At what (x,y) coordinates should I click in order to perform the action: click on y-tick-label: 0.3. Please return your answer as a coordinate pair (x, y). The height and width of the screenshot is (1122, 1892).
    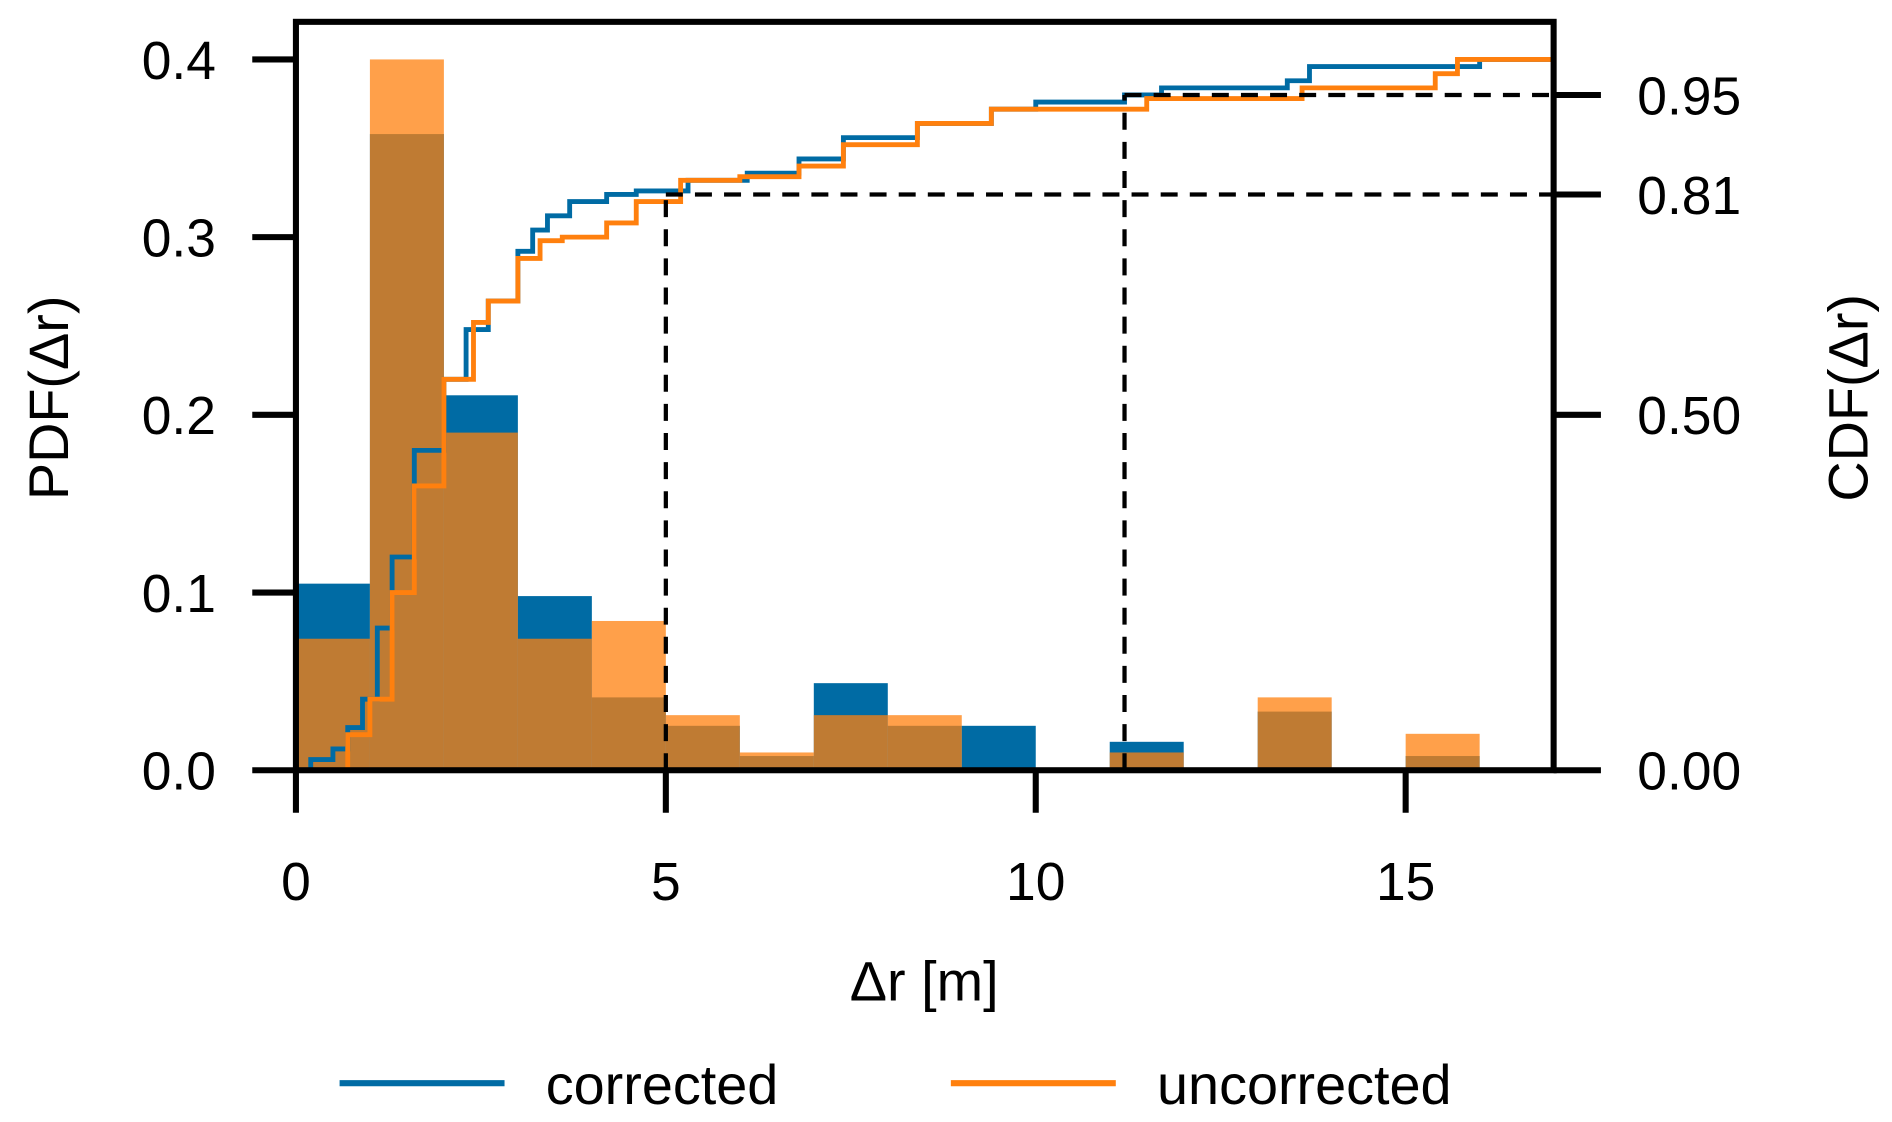
    Looking at the image, I should click on (179, 239).